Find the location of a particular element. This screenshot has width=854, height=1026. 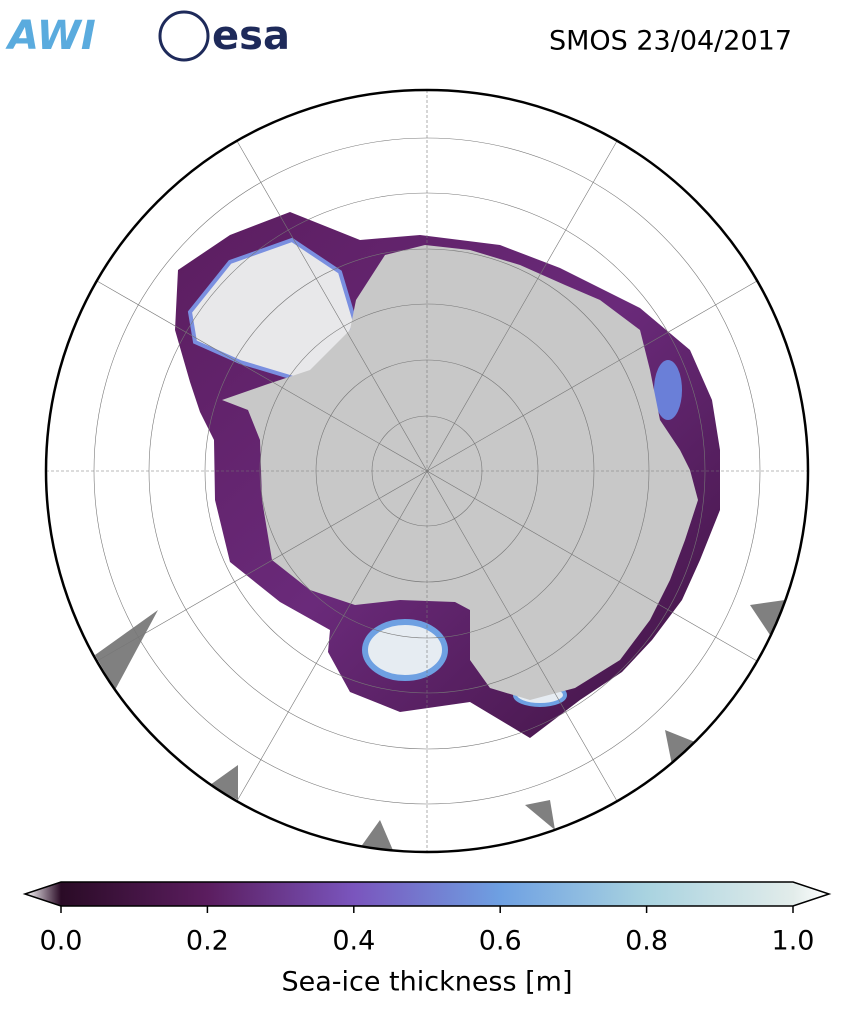

colorbar-tick-label: 0.6 is located at coordinates (500, 941).